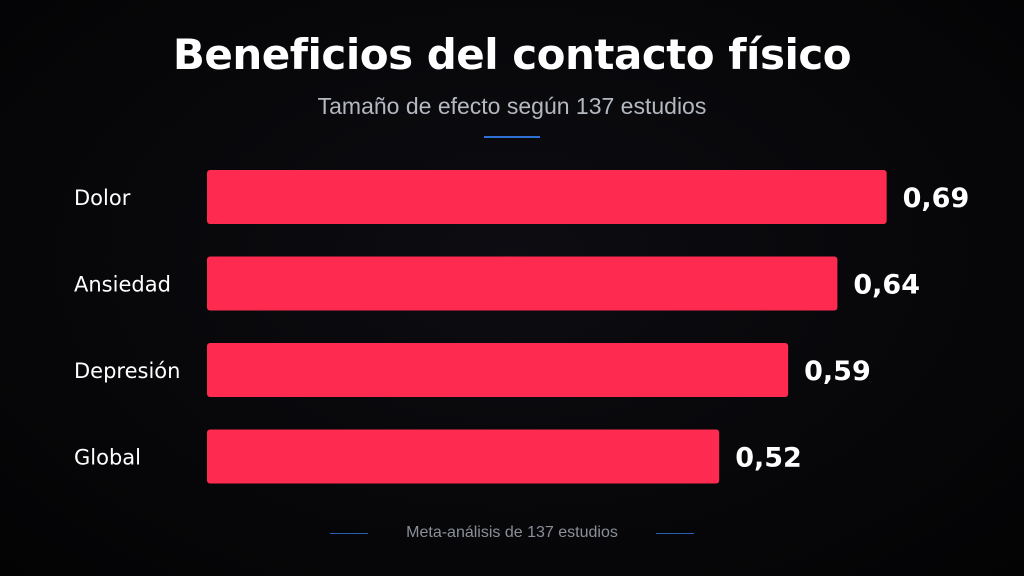 The image size is (1024, 576). I want to click on value-label: 0,52, so click(768, 458).